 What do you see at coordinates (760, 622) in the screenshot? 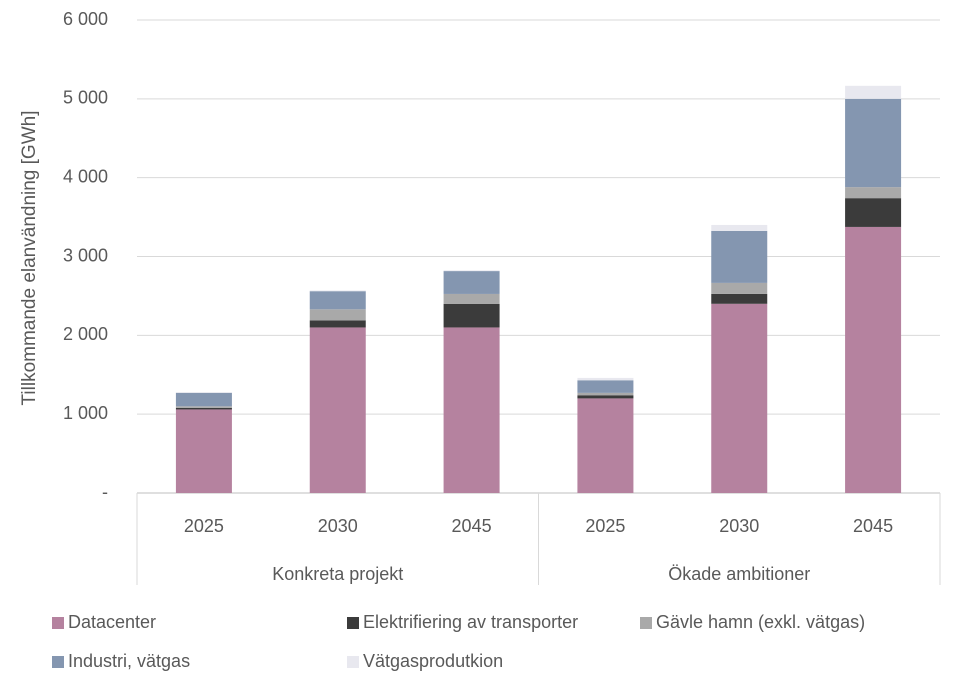
I see `legend-label: Gävle hamn (exkl. vätgas)` at bounding box center [760, 622].